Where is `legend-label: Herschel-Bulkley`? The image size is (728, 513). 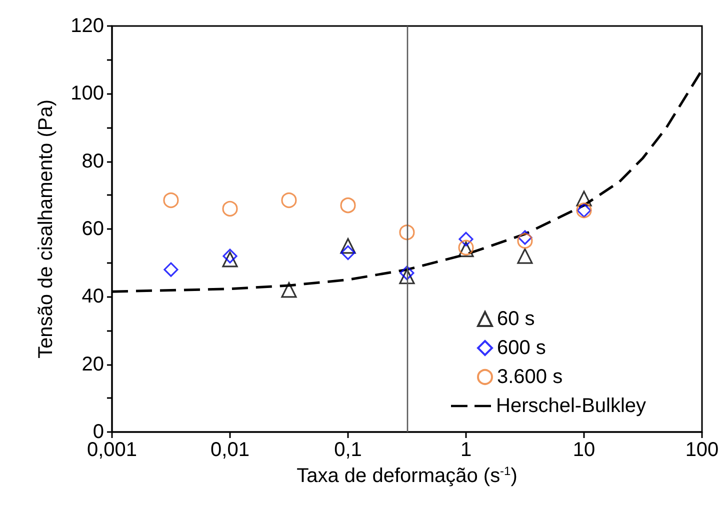
legend-label: Herschel-Bulkley is located at coordinates (571, 406).